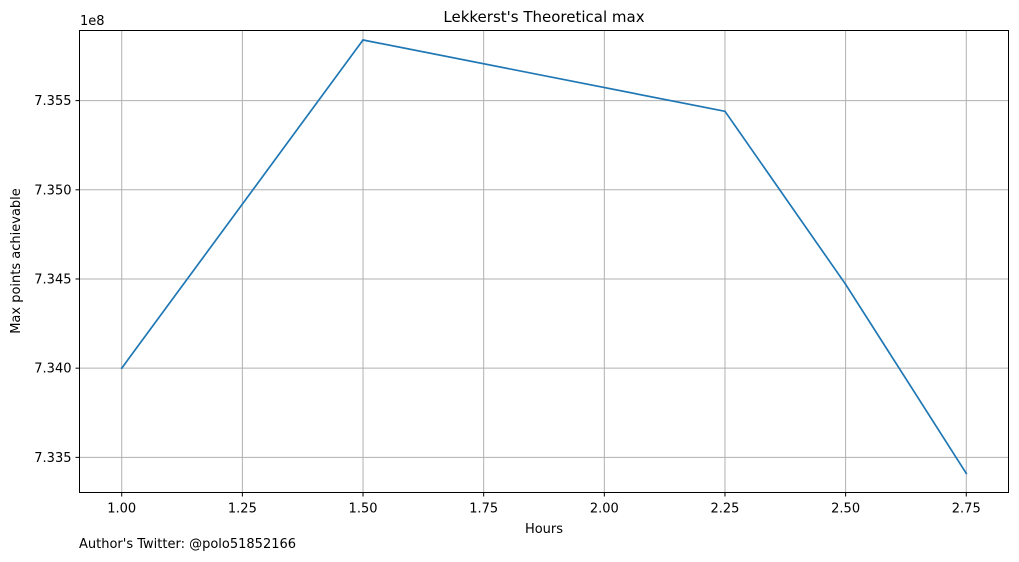  I want to click on x-tick-label: 1.00, so click(121, 509).